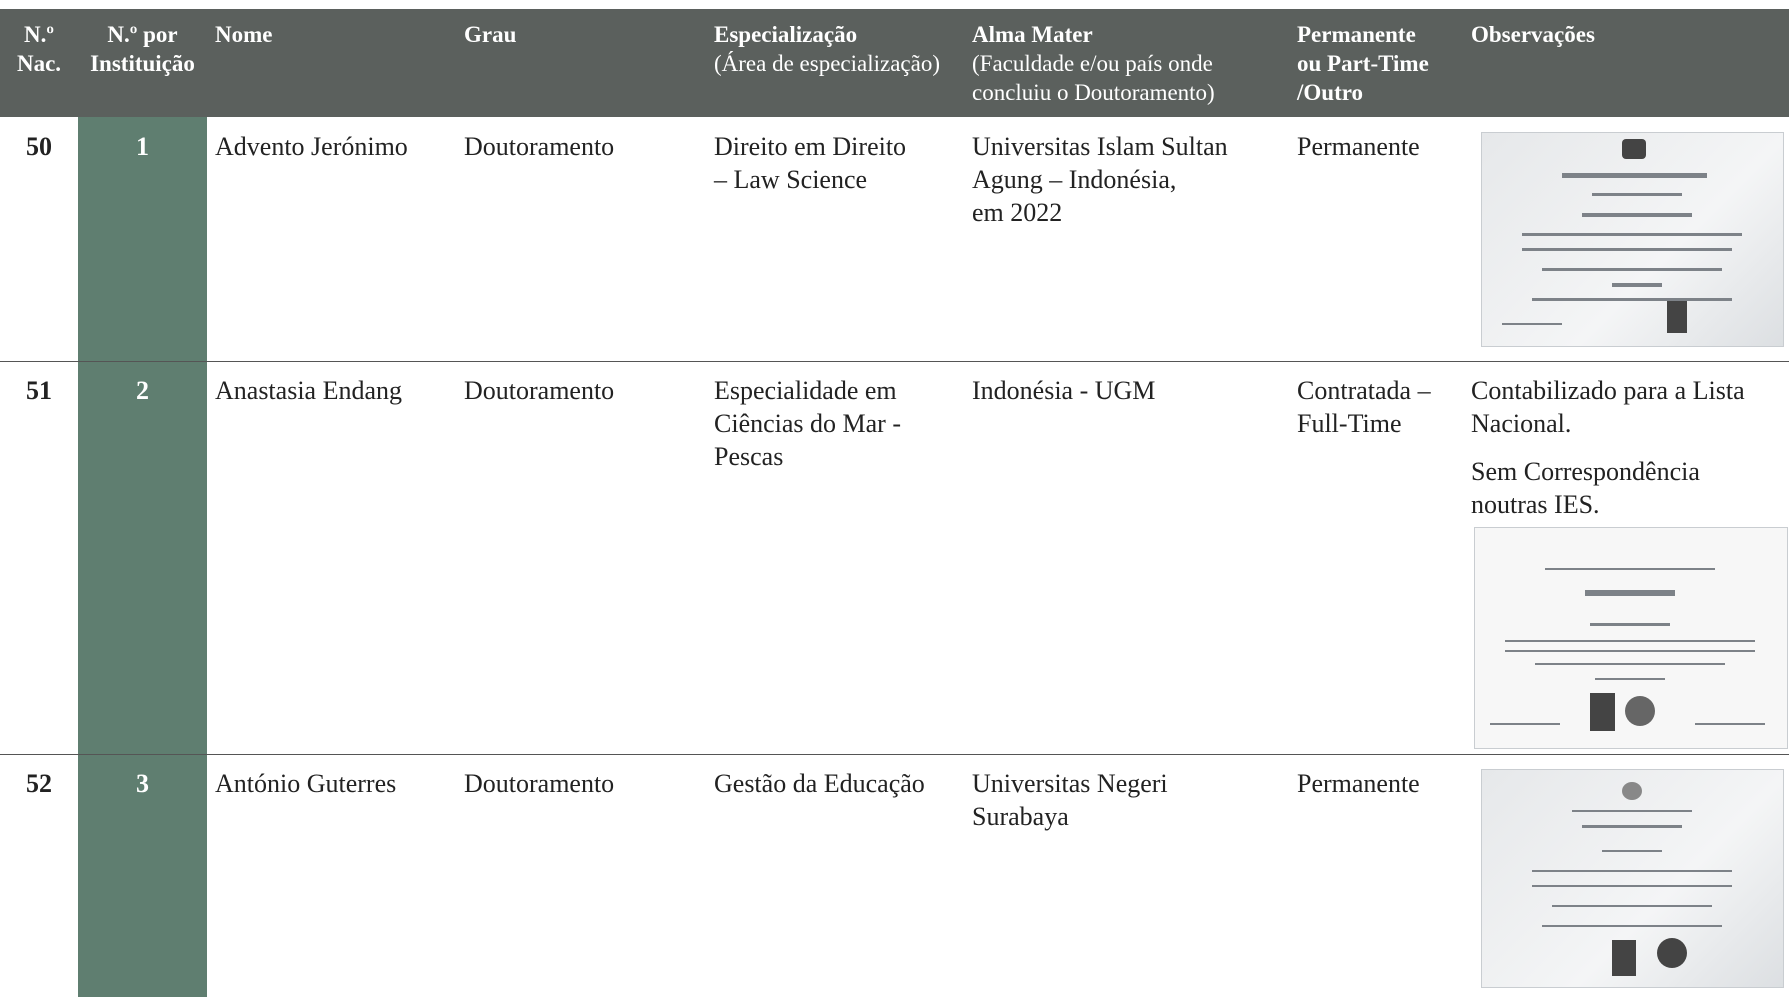 The image size is (1789, 997). Describe the element at coordinates (311, 146) in the screenshot. I see `cell-line: Advento Jerónimo` at that location.